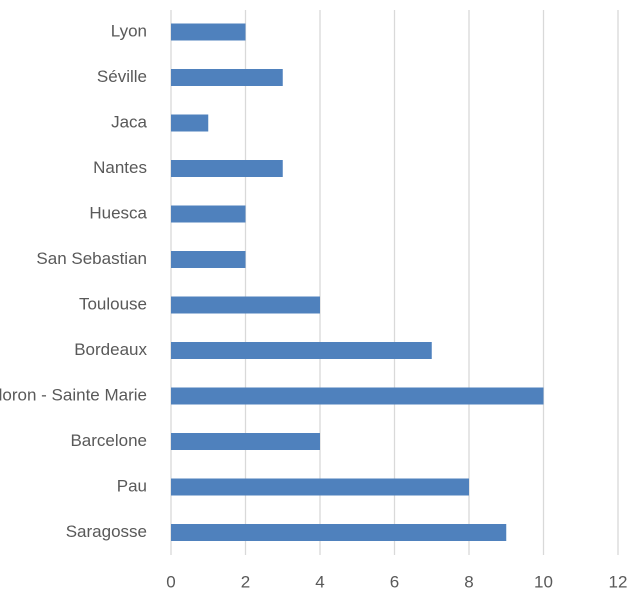 The width and height of the screenshot is (634, 598). Describe the element at coordinates (132, 485) in the screenshot. I see `y-tick-label: Pau` at that location.